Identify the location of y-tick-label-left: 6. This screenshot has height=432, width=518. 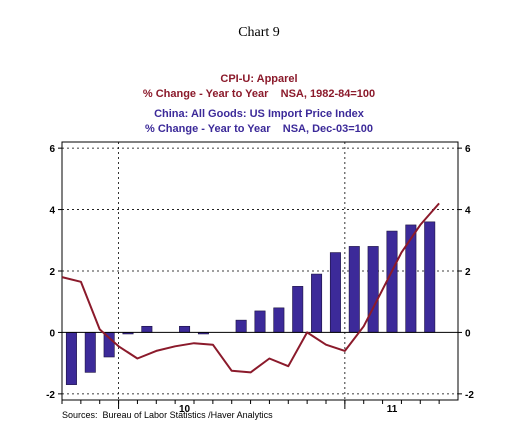
(52, 149).